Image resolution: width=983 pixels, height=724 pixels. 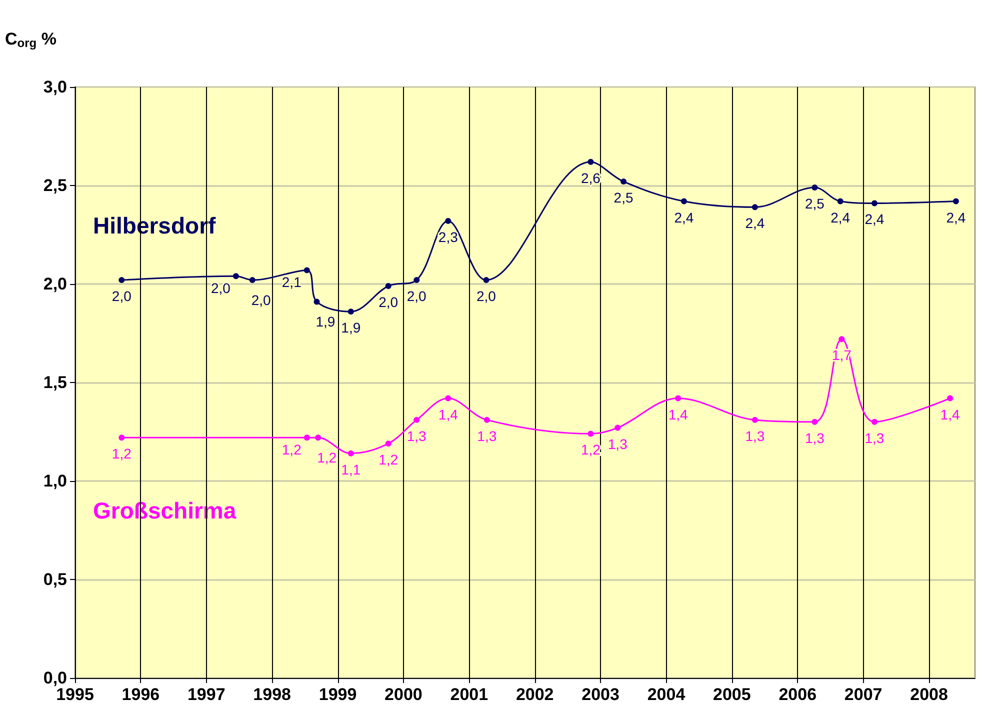 What do you see at coordinates (535, 694) in the screenshot?
I see `x-tick-label: 2002` at bounding box center [535, 694].